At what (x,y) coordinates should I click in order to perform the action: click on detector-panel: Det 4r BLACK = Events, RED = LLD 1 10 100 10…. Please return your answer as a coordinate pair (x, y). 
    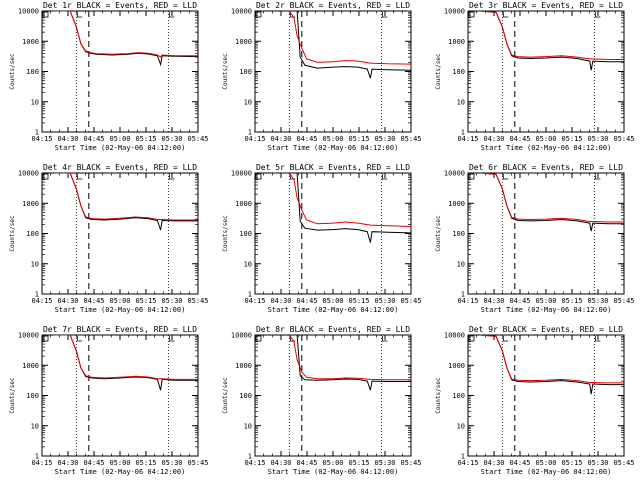
    Looking at the image, I should click on (109, 238).